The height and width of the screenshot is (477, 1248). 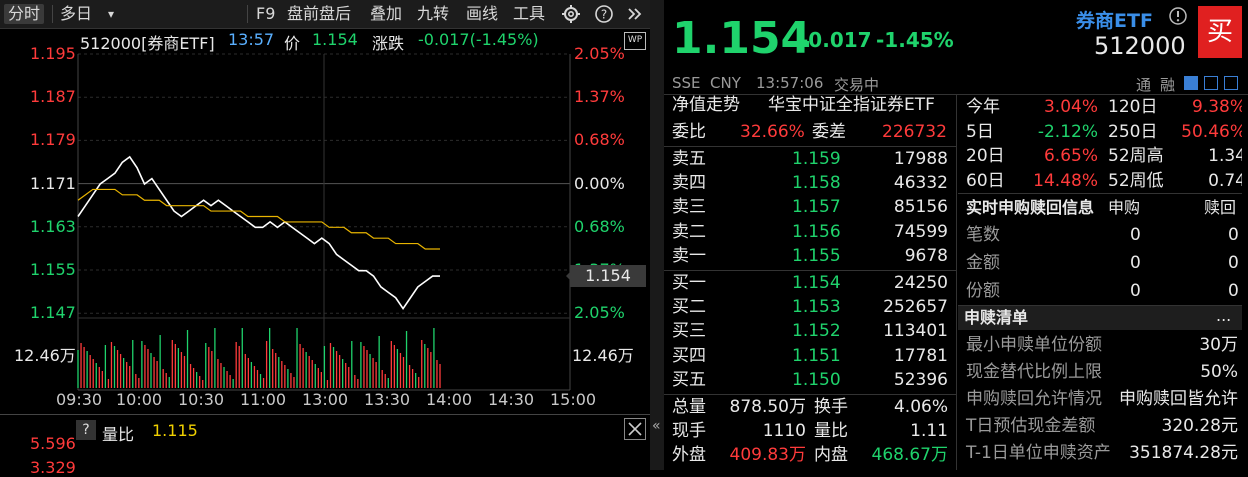 What do you see at coordinates (816, 283) in the screenshot?
I see `bids-price: 1.154` at bounding box center [816, 283].